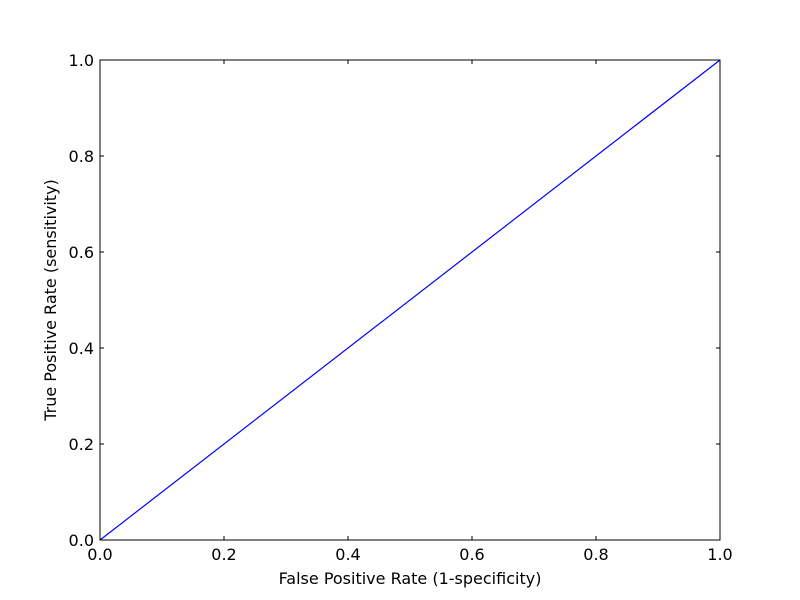  Describe the element at coordinates (595, 554) in the screenshot. I see `x-tick-label: 0.8` at that location.